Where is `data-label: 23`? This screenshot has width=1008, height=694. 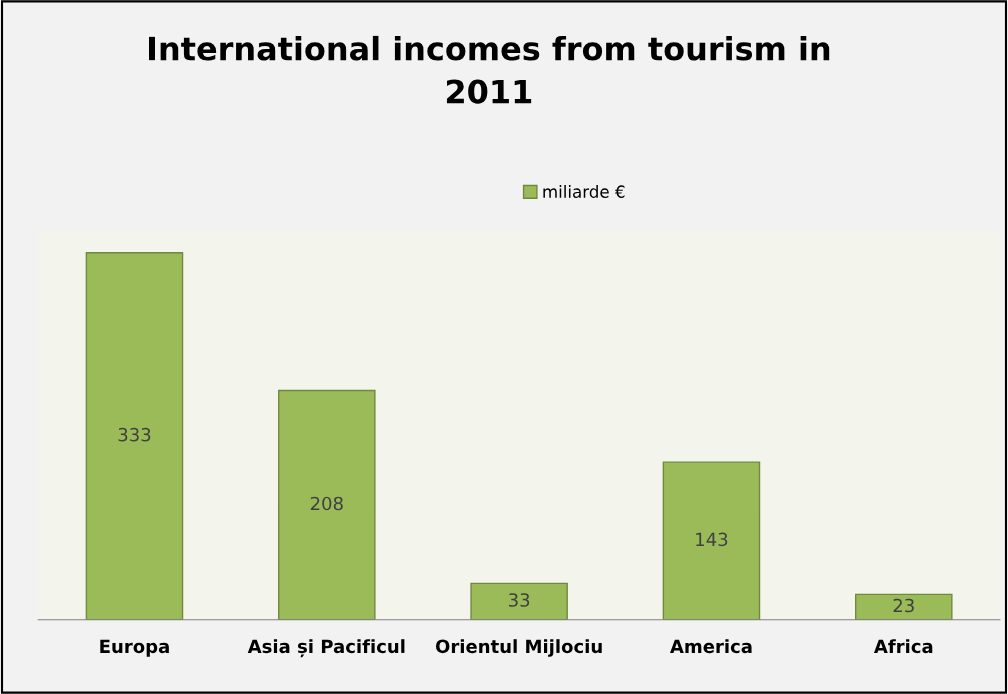
data-label: 23 is located at coordinates (903, 605).